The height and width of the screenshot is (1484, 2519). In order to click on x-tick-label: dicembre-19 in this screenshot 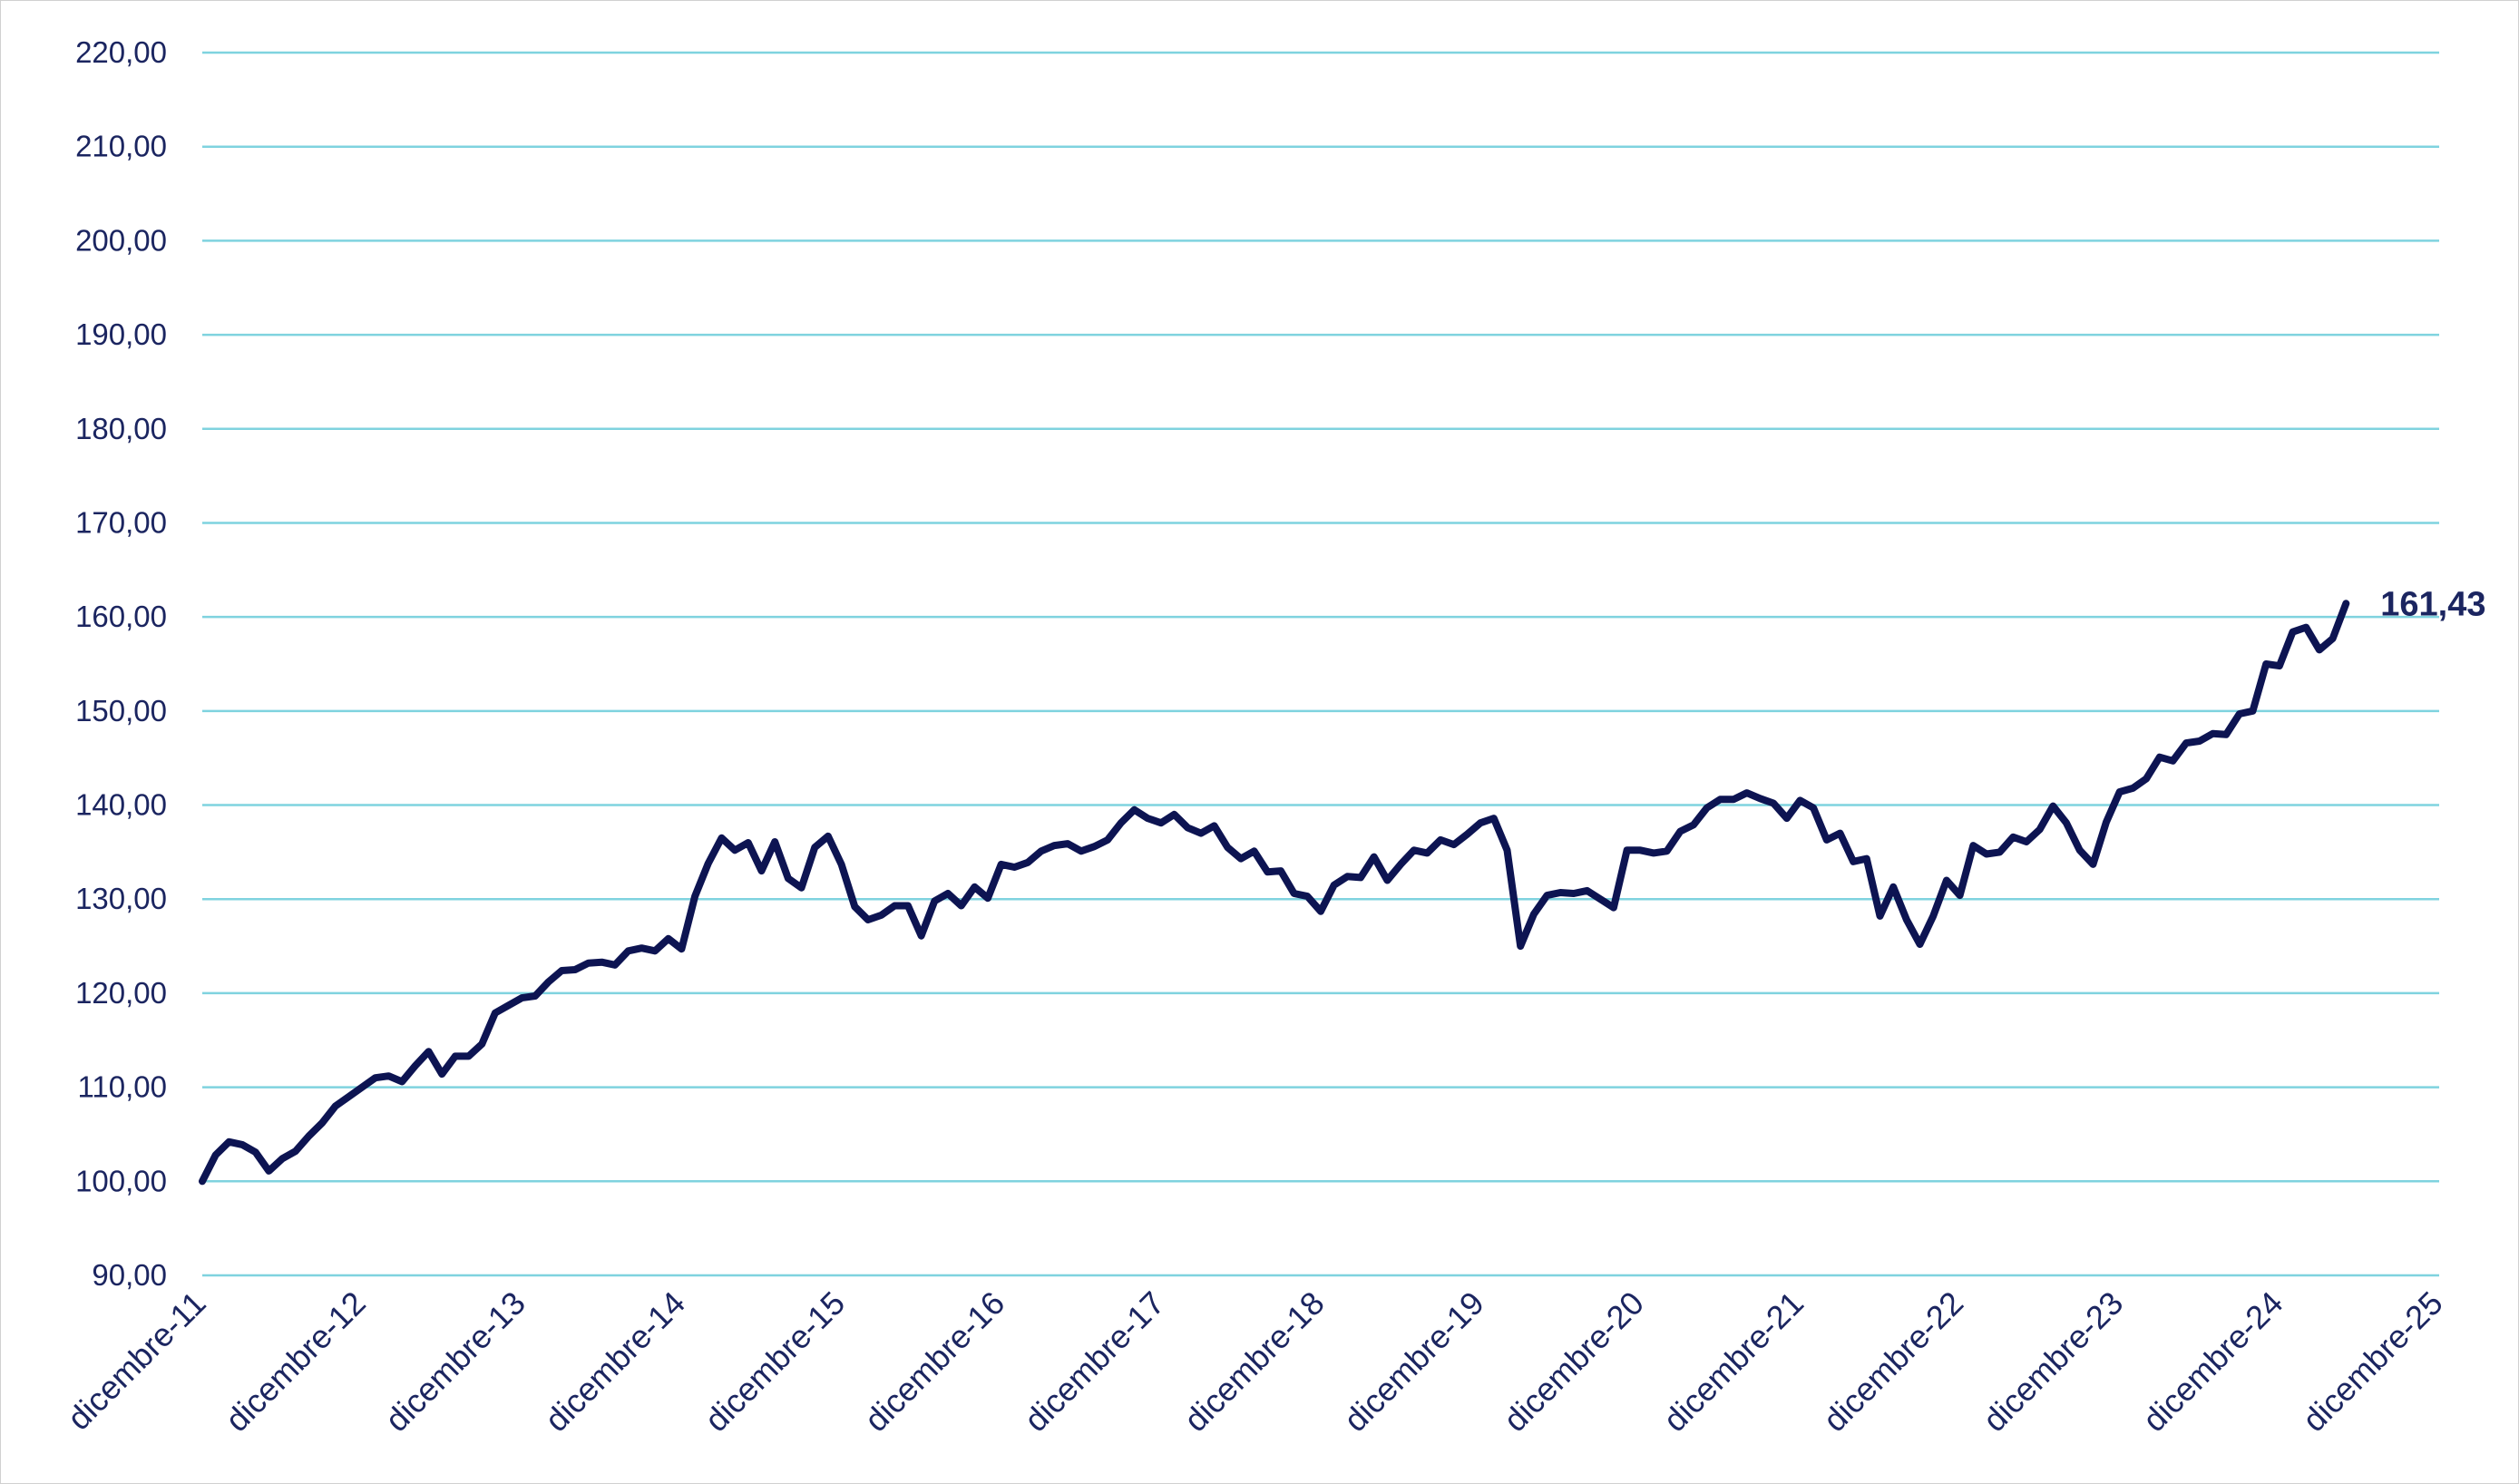, I will do `click(1413, 1361)`.